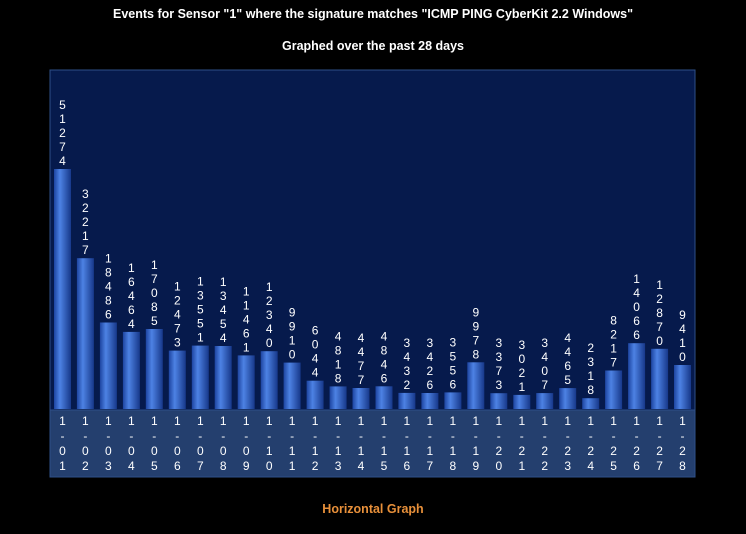 The width and height of the screenshot is (746, 534). Describe the element at coordinates (373, 509) in the screenshot. I see `horizontal-graph-link: Horizontal Graph` at that location.